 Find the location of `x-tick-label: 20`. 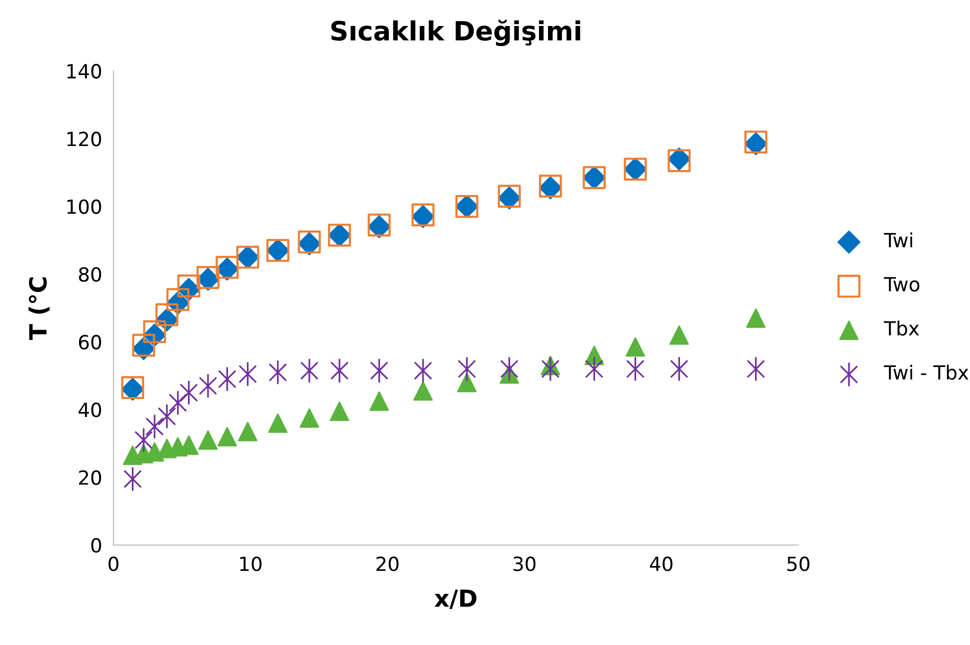

x-tick-label: 20 is located at coordinates (387, 564).